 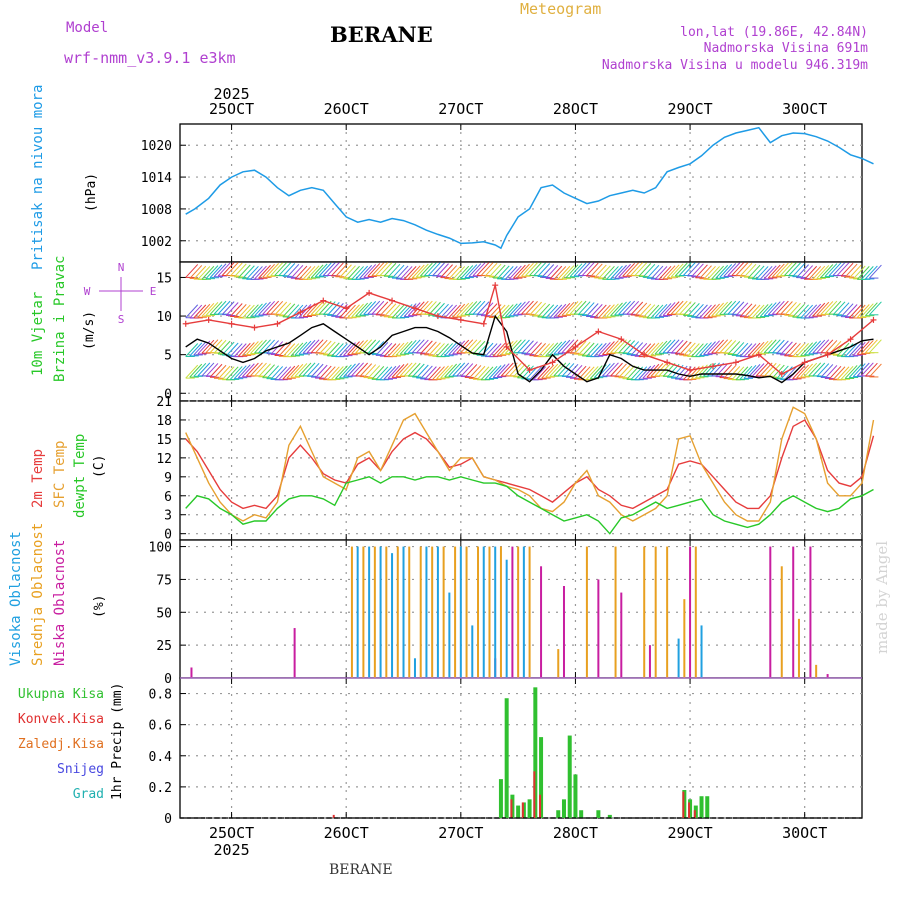 I want to click on cloud-title-2: Srednja Oblacnost, so click(x=38, y=594).